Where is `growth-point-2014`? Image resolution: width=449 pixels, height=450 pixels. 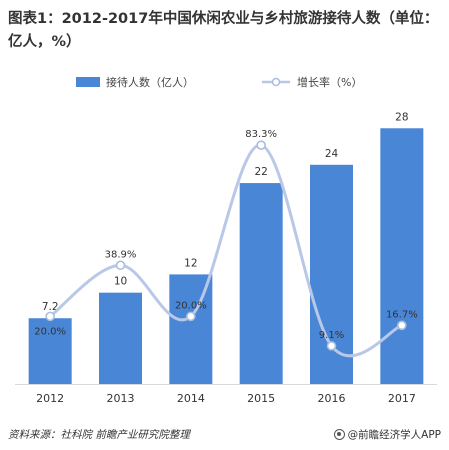
growth-point-2014 is located at coordinates (191, 316).